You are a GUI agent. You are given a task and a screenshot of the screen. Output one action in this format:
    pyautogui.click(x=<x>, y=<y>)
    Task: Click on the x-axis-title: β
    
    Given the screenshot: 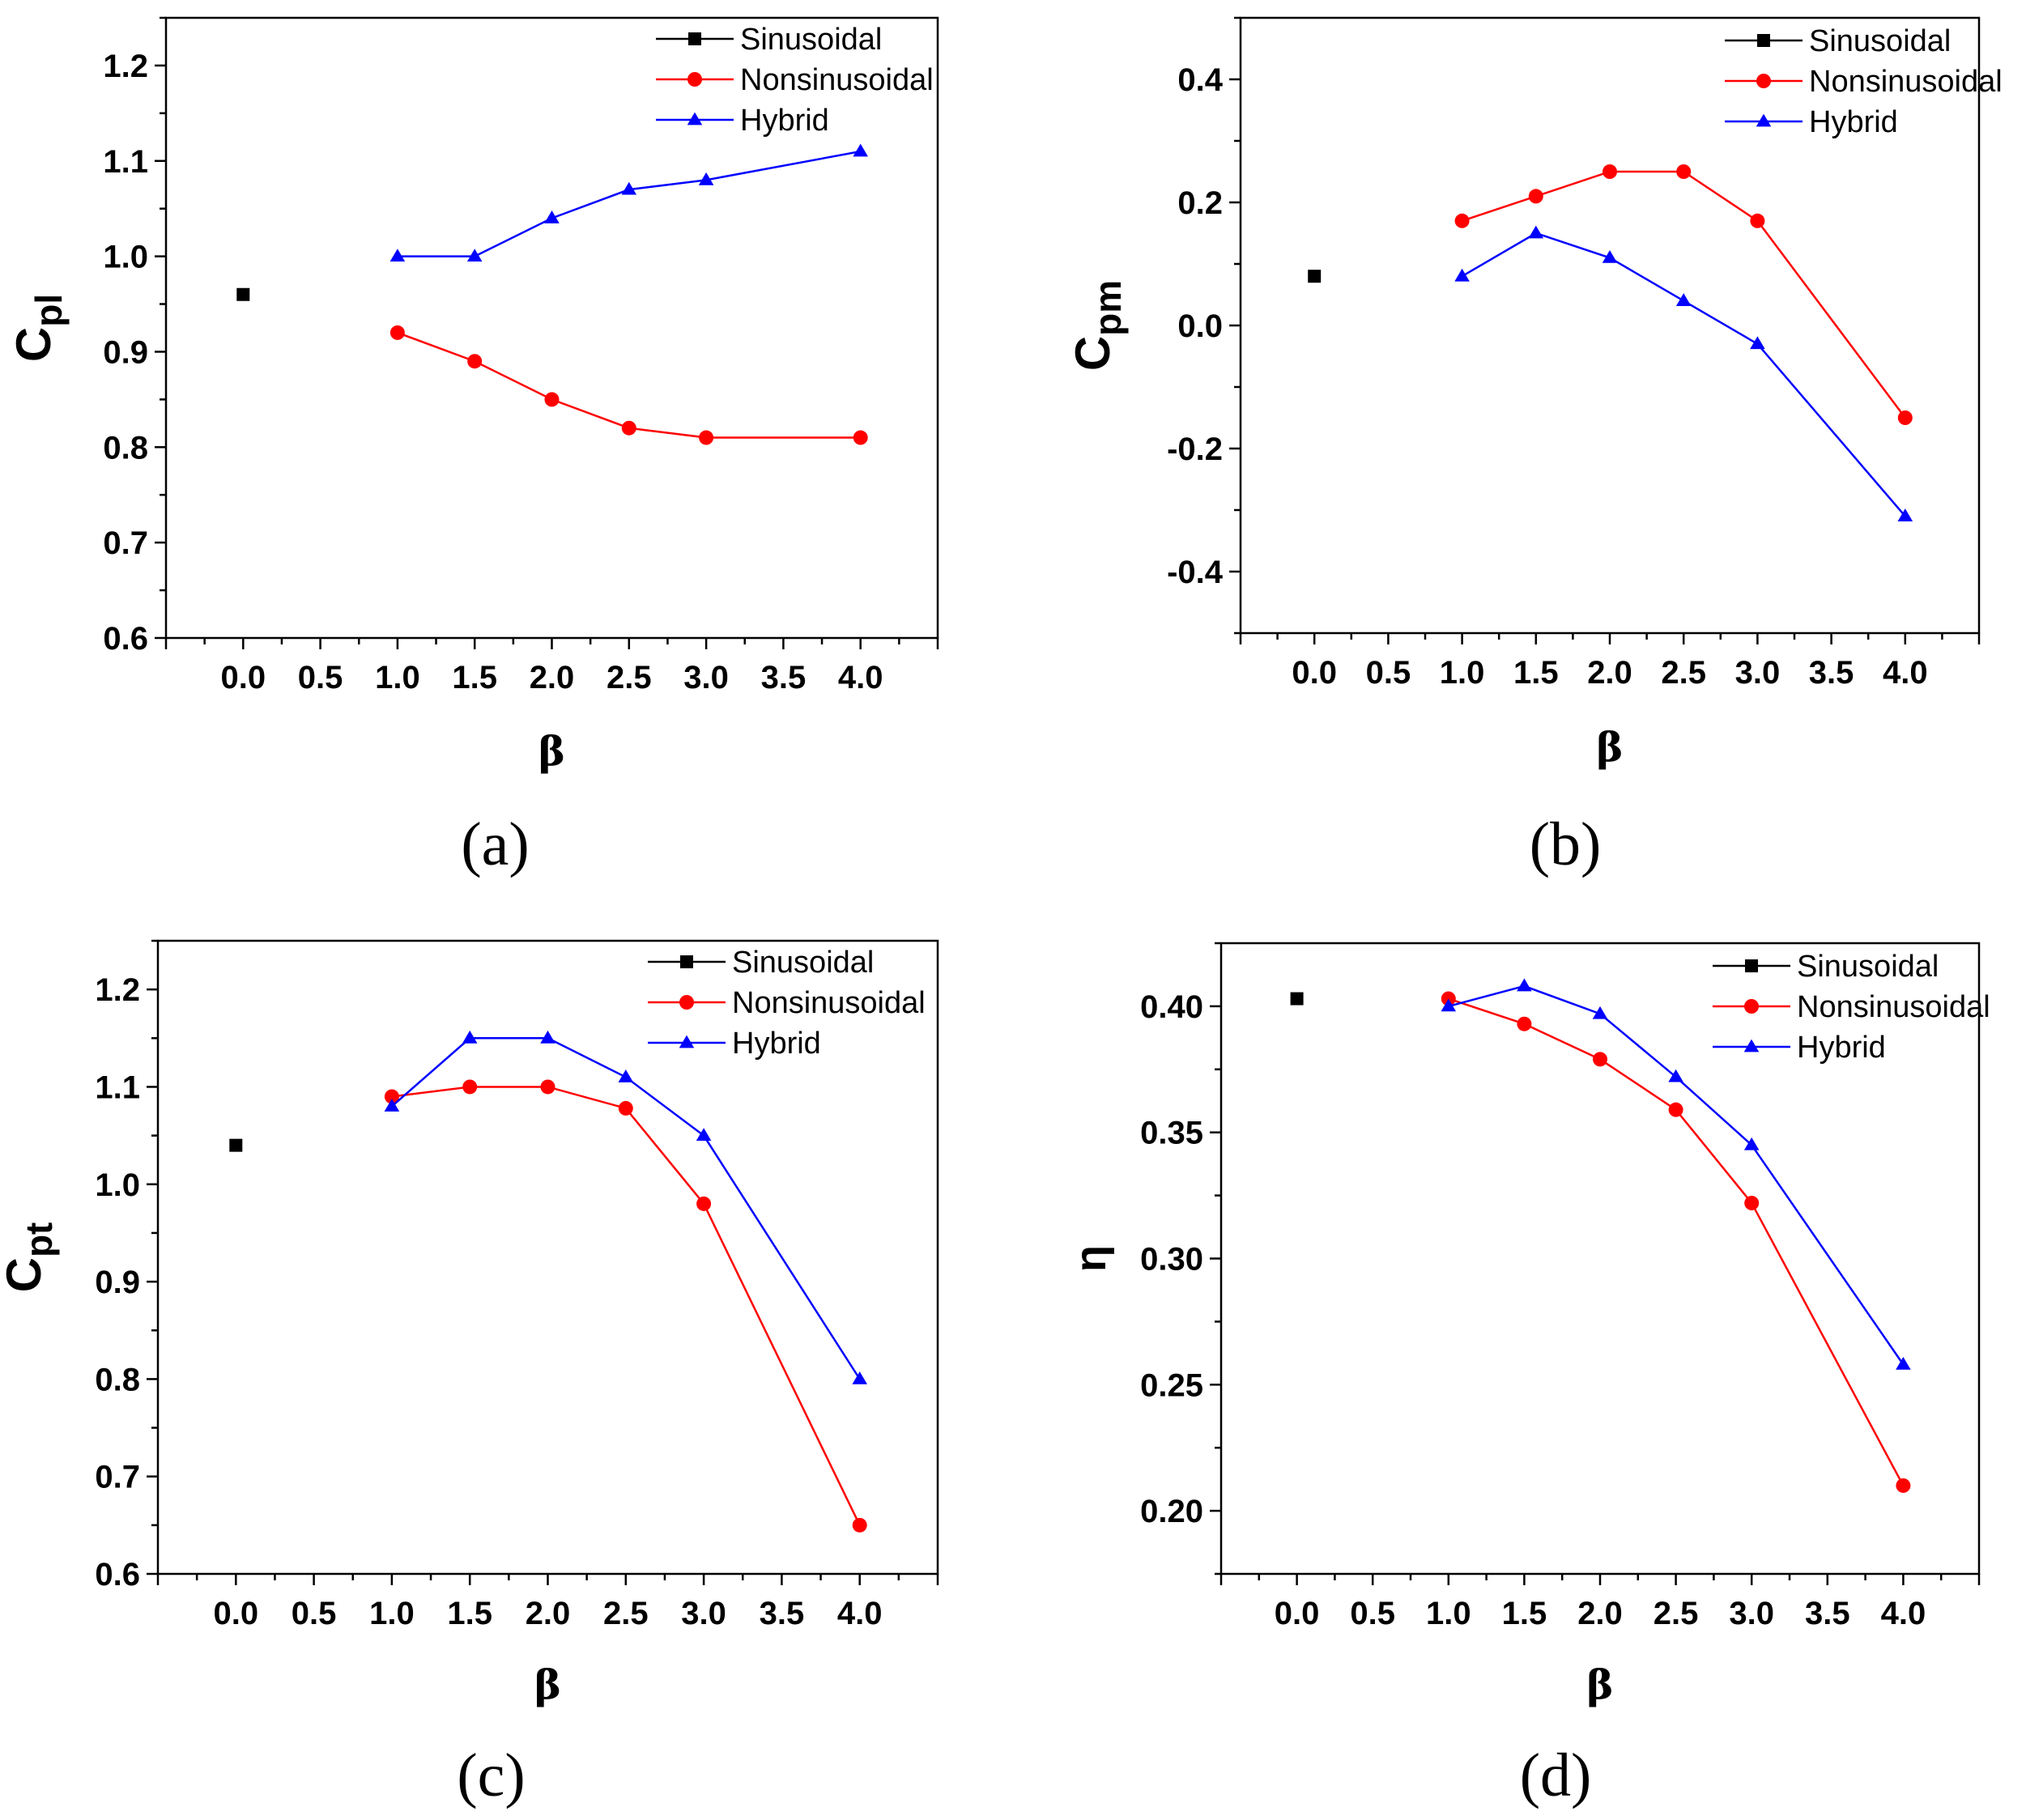 What is the action you would take?
    pyautogui.click(x=547, y=1685)
    